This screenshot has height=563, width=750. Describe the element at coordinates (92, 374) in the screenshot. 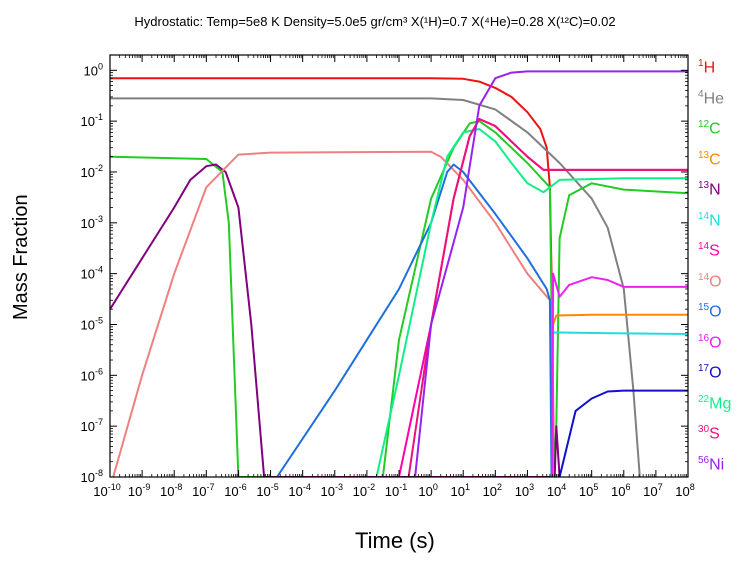

I see `y-tick-label: 10⁻⁶` at that location.